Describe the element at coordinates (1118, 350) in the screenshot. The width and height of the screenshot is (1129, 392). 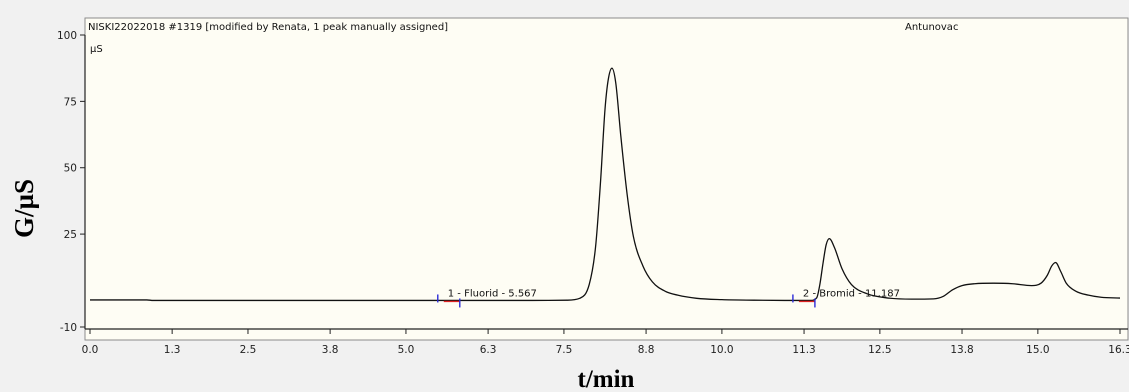
I see `x-tick-label: 16.3` at that location.